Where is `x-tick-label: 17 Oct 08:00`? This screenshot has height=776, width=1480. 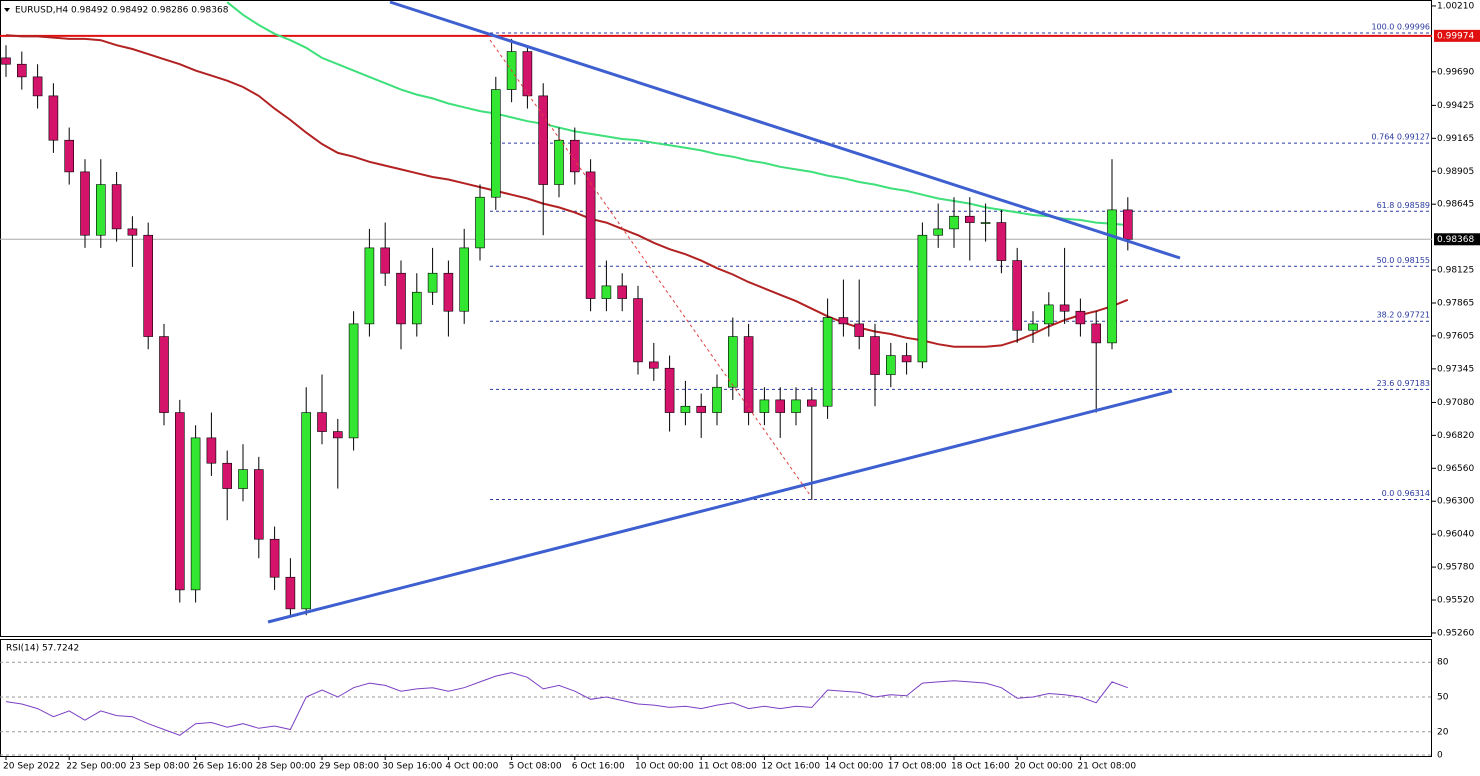
x-tick-label: 17 Oct 08:00 is located at coordinates (917, 767).